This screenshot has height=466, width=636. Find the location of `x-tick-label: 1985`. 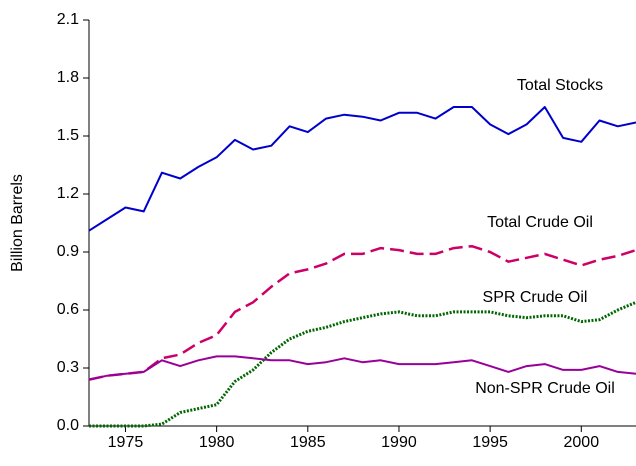

x-tick-label: 1985 is located at coordinates (308, 442).